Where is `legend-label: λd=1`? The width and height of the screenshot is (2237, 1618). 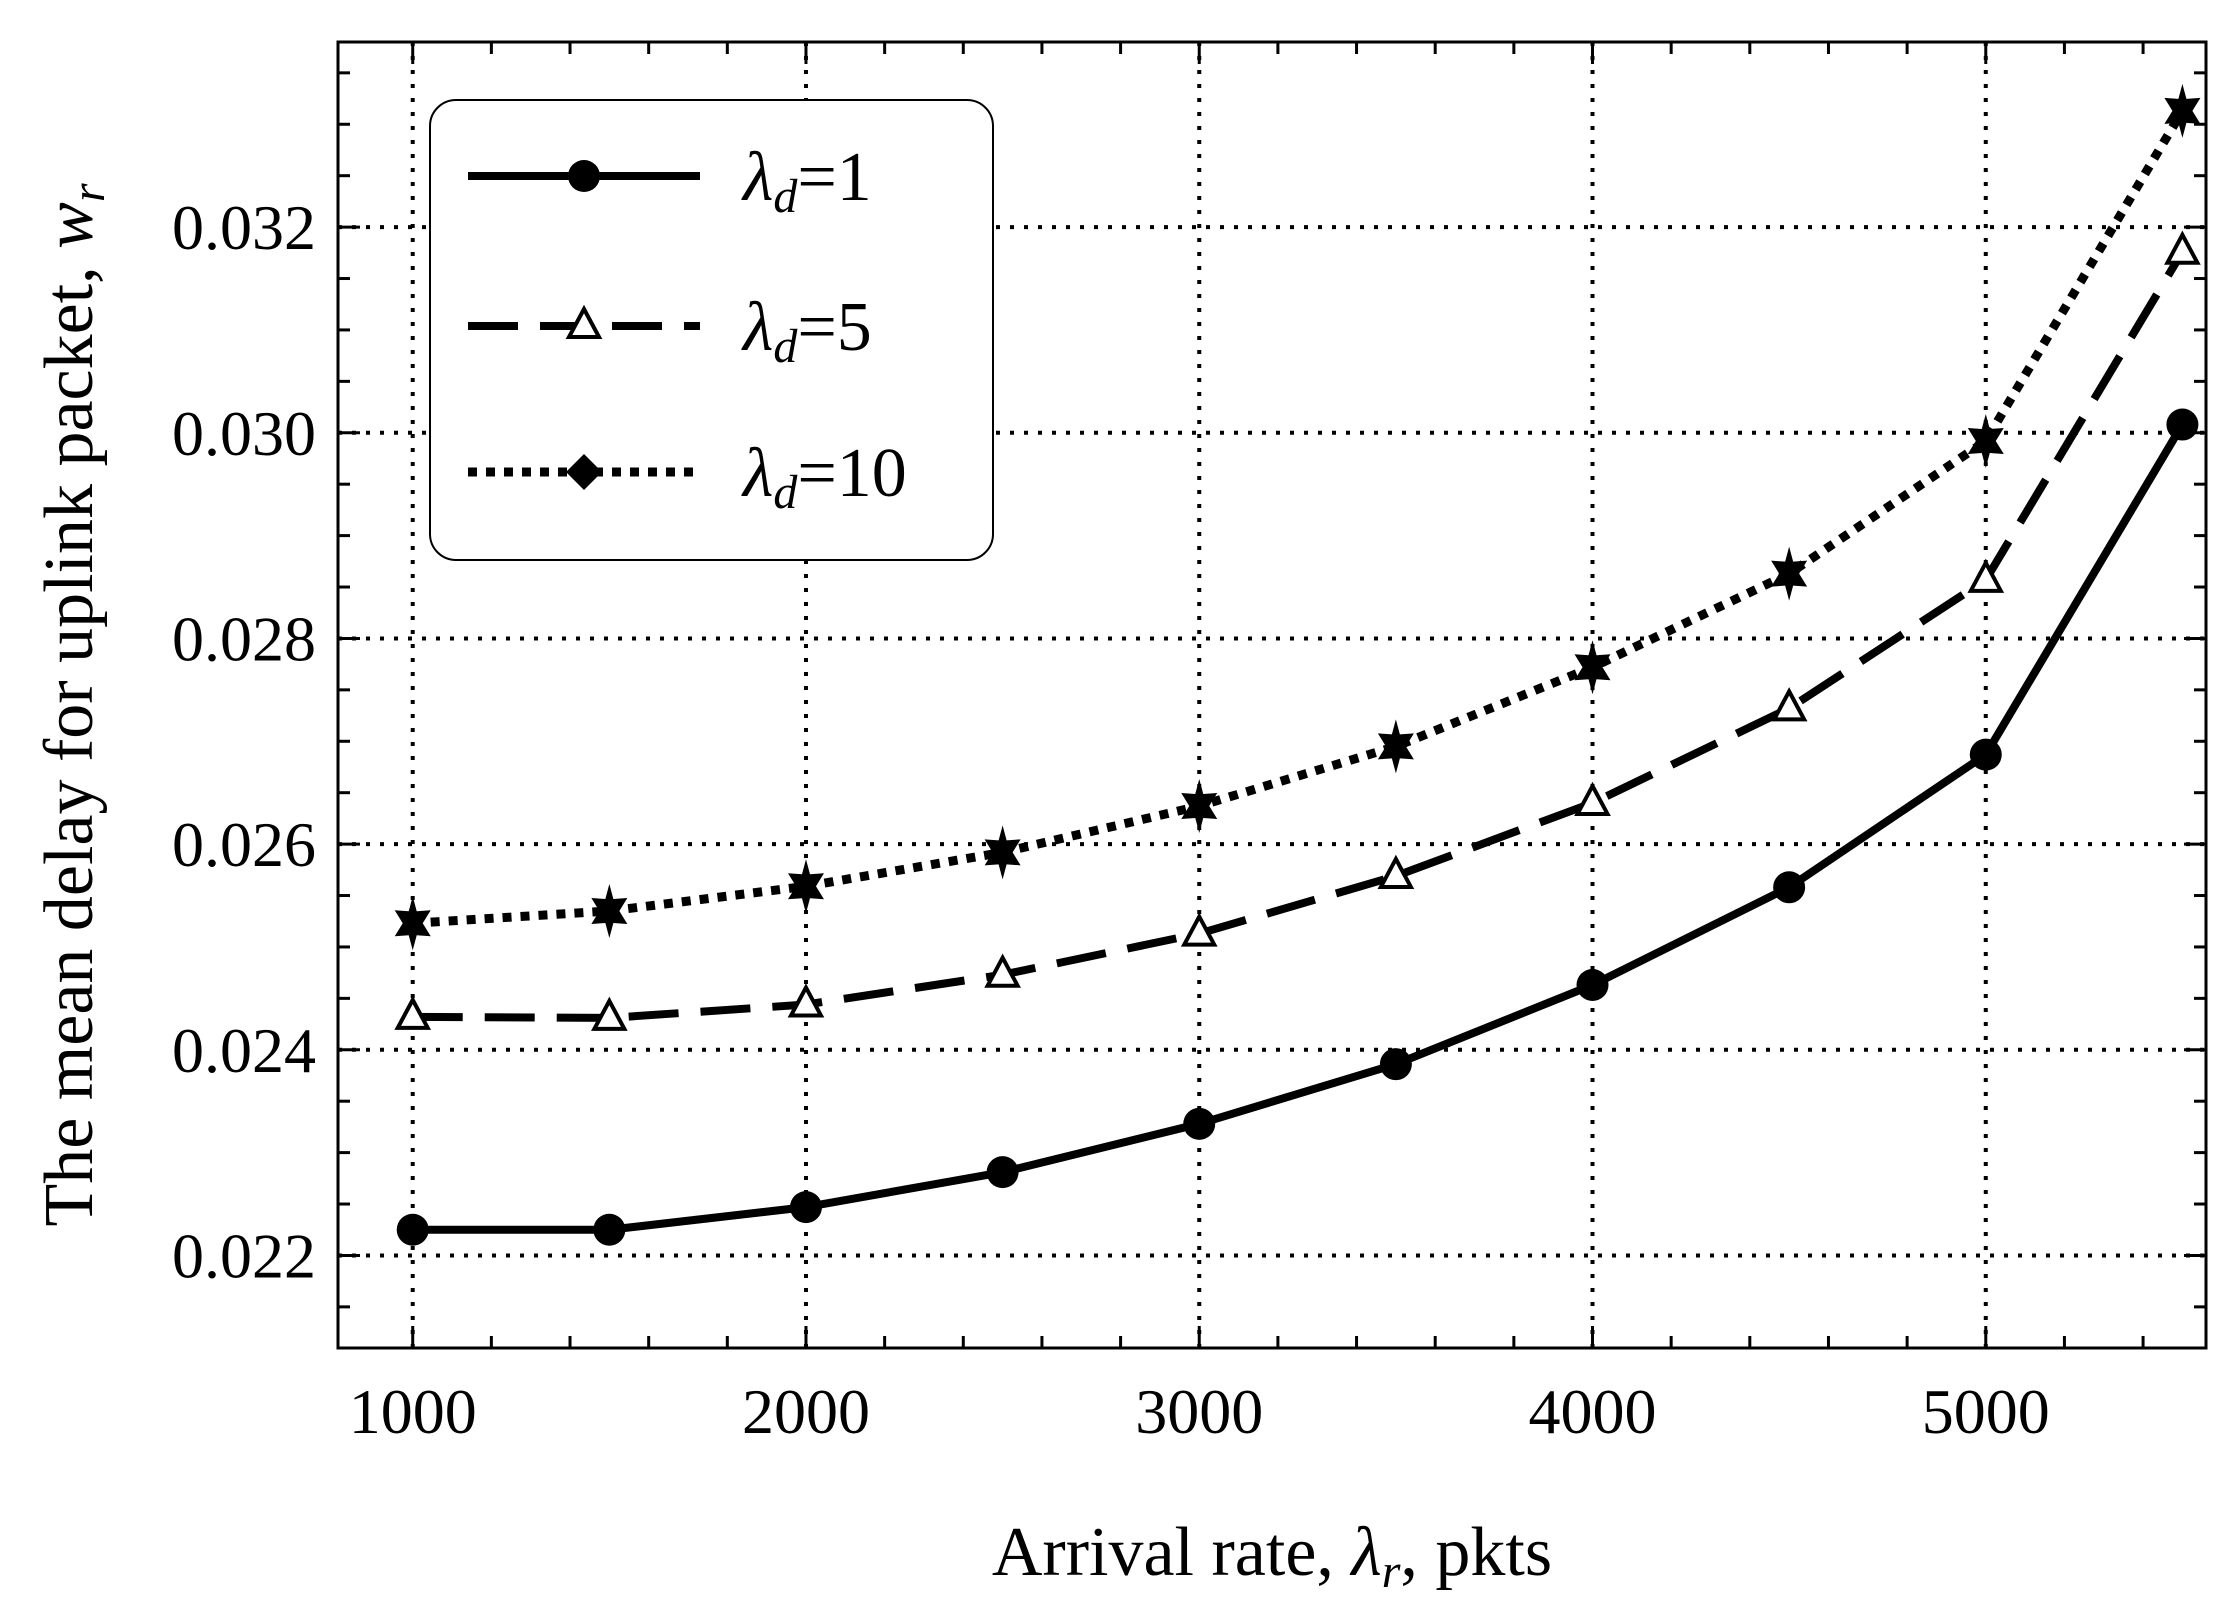 legend-label: λd=1 is located at coordinates (806, 181).